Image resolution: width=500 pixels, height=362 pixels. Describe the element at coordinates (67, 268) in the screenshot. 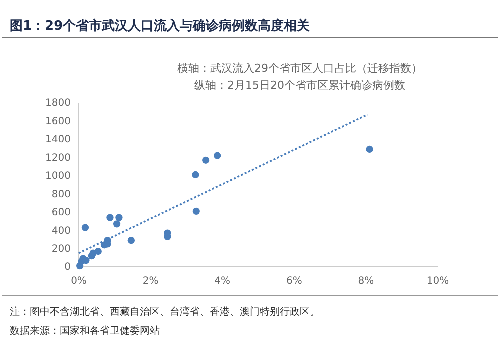

I see `y-tick-label: 0` at that location.